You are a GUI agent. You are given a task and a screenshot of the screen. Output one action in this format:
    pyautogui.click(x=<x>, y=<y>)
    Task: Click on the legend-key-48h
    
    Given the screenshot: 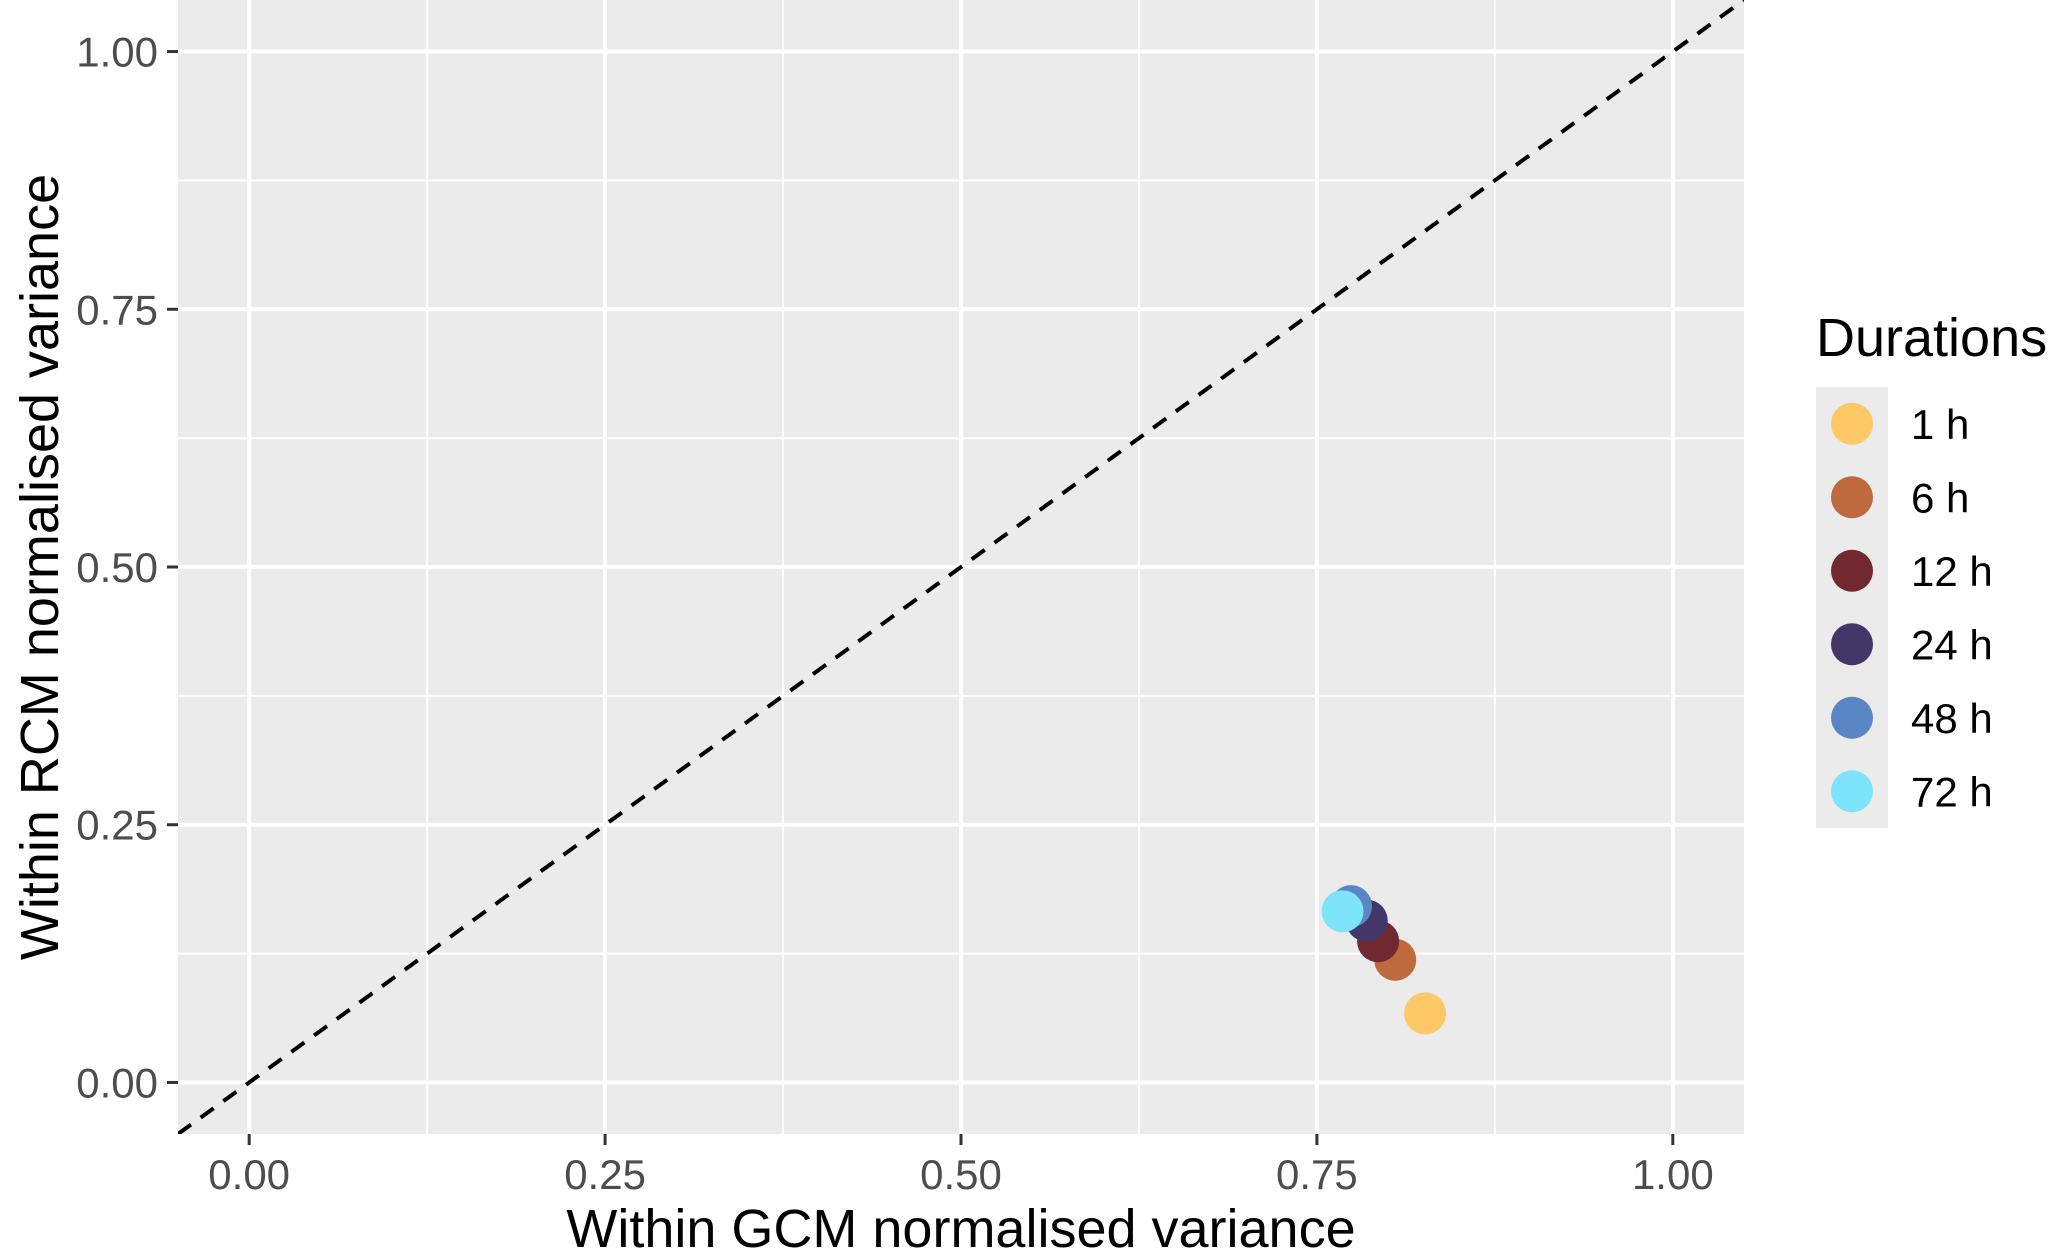 What is the action you would take?
    pyautogui.click(x=1852, y=717)
    